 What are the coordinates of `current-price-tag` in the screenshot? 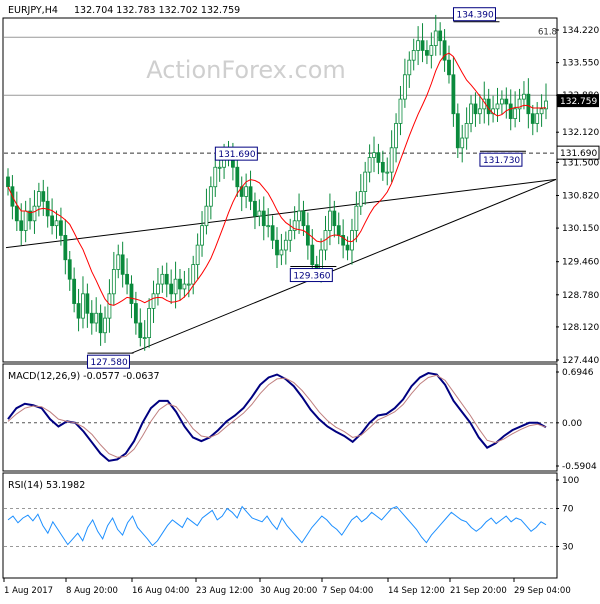 It's located at (578, 101).